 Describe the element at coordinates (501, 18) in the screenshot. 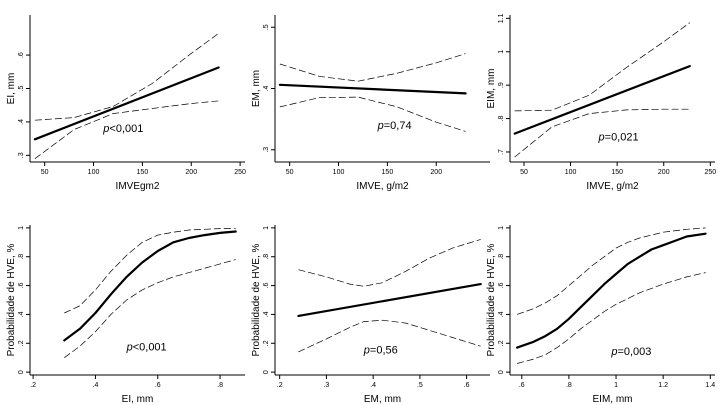

I see `y-tick-label: 1.1` at that location.